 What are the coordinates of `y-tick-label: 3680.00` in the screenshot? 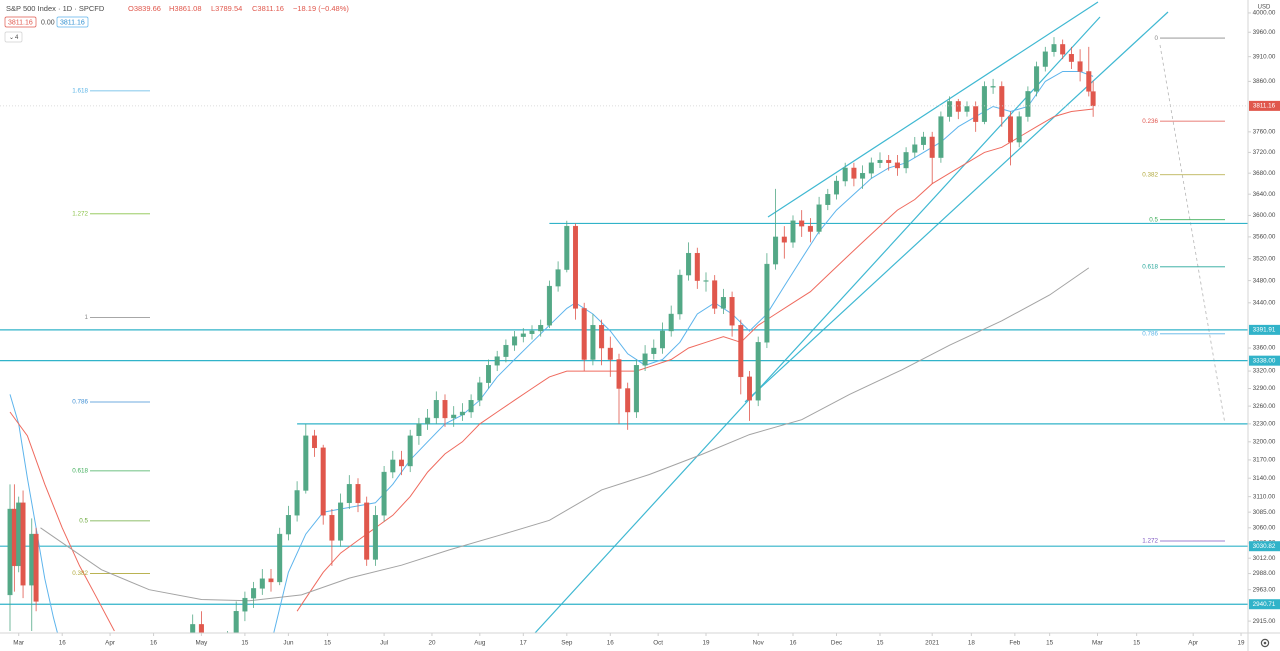 It's located at (1264, 173).